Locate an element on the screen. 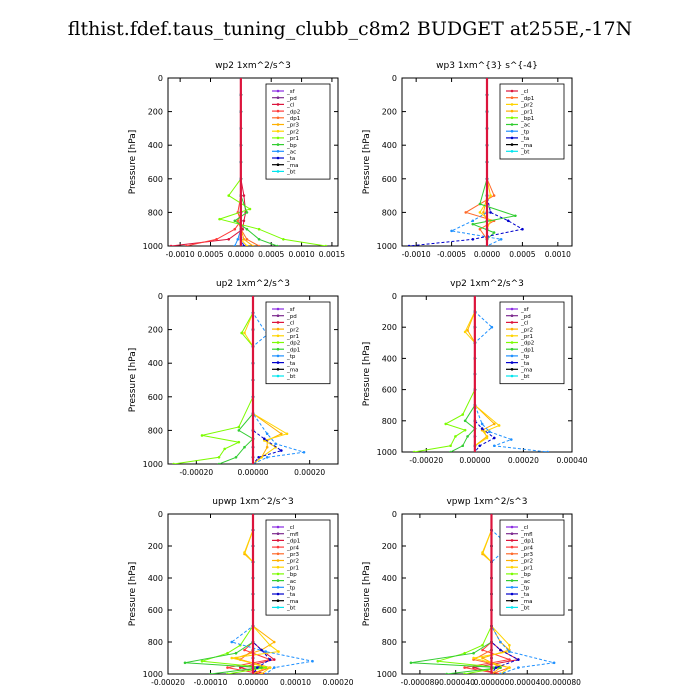 This screenshot has width=700, height=700. legend-label: _pd is located at coordinates (525, 317).